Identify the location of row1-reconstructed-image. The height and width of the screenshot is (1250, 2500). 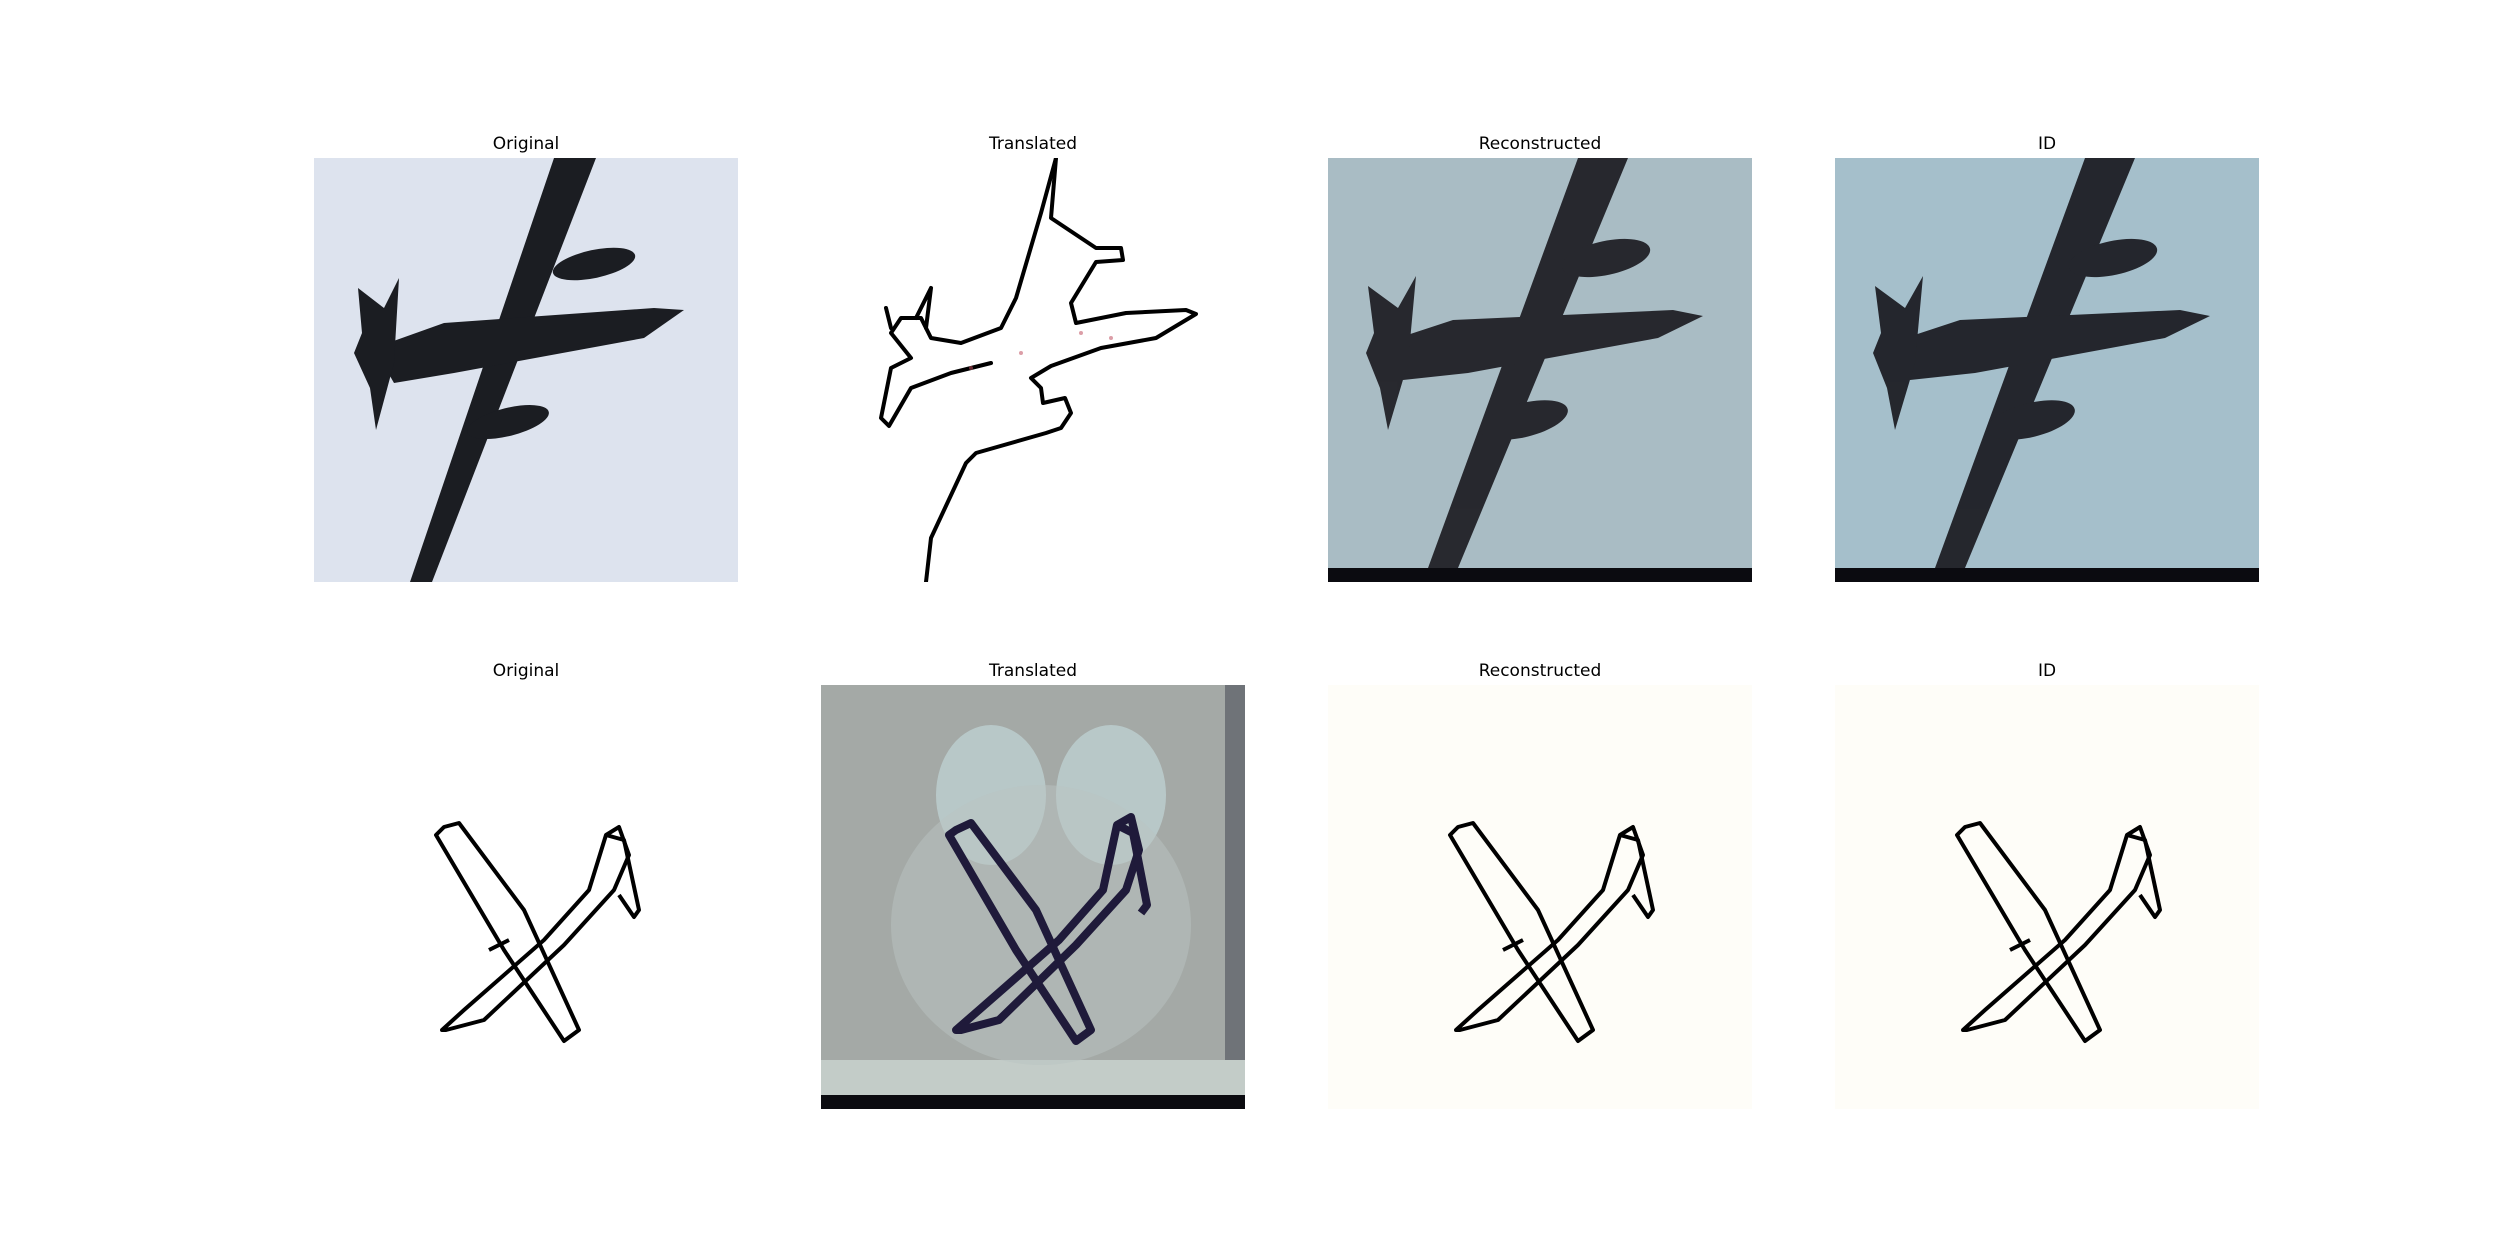
(1540, 370).